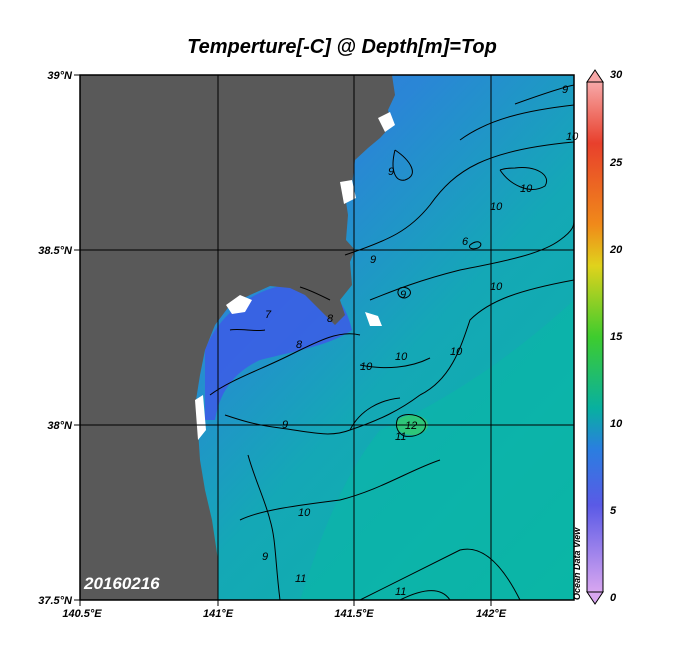 Image resolution: width=684 pixels, height=660 pixels. What do you see at coordinates (354, 614) in the screenshot?
I see `lon-label-141-5: 141.5°E` at bounding box center [354, 614].